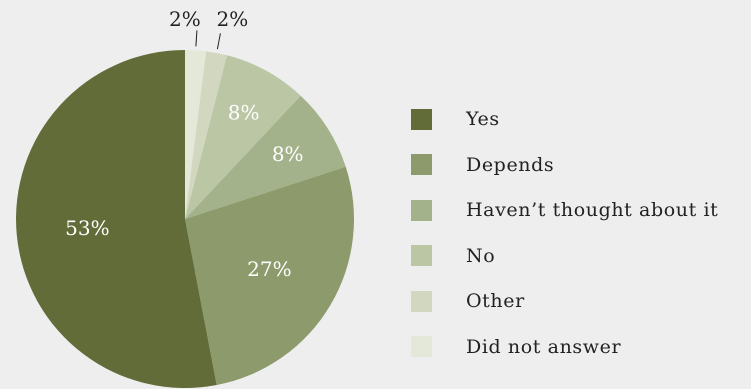  I want to click on legend-swatch-did-not-answer, so click(421, 347).